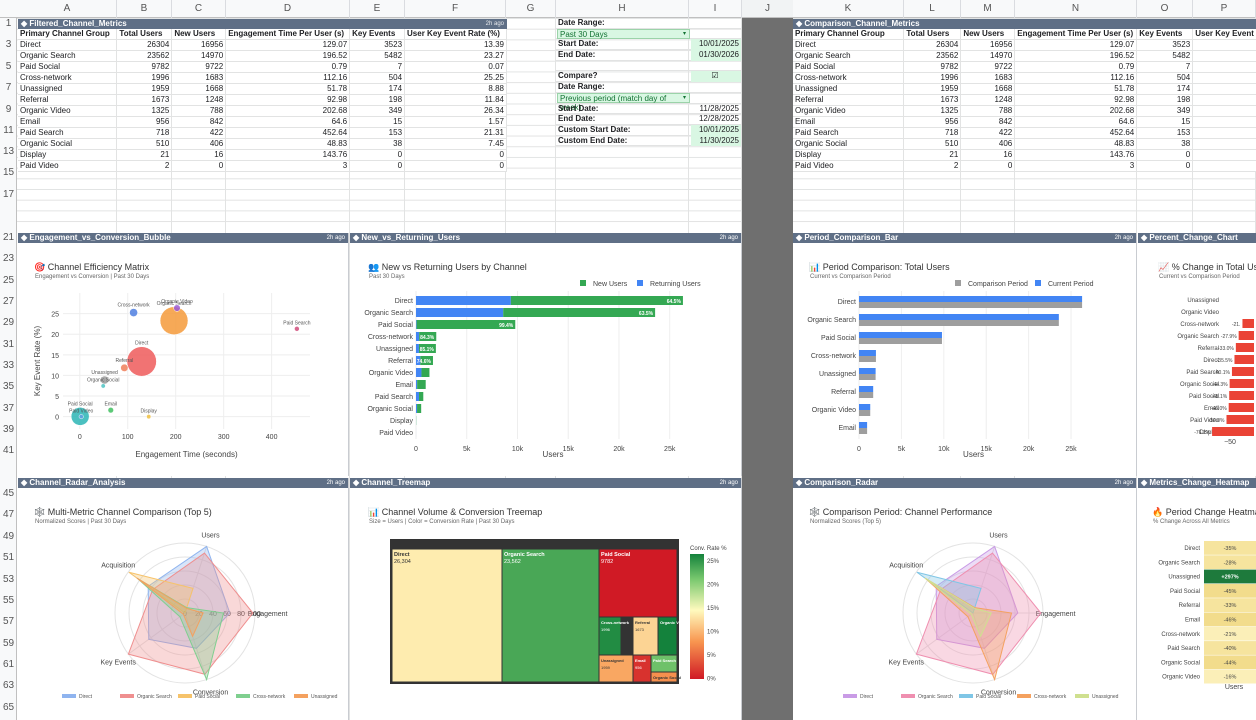 Image resolution: width=1256 pixels, height=720 pixels. I want to click on custom-end-cell: 11/30/2025, so click(716, 141).